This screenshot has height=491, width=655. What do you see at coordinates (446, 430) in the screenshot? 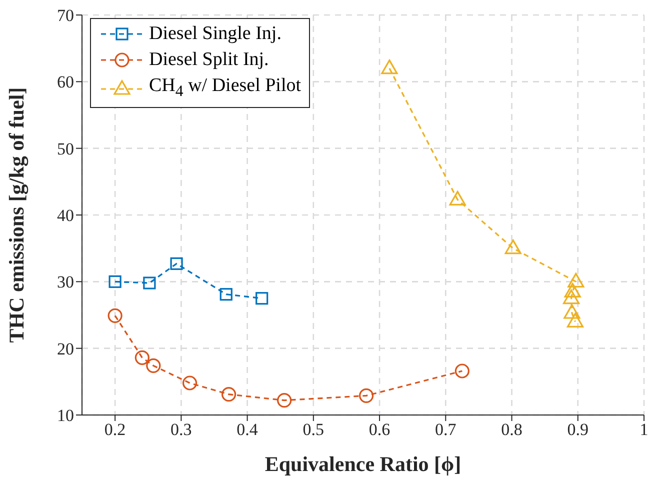
I see `x-tick-label: 0.7` at bounding box center [446, 430].